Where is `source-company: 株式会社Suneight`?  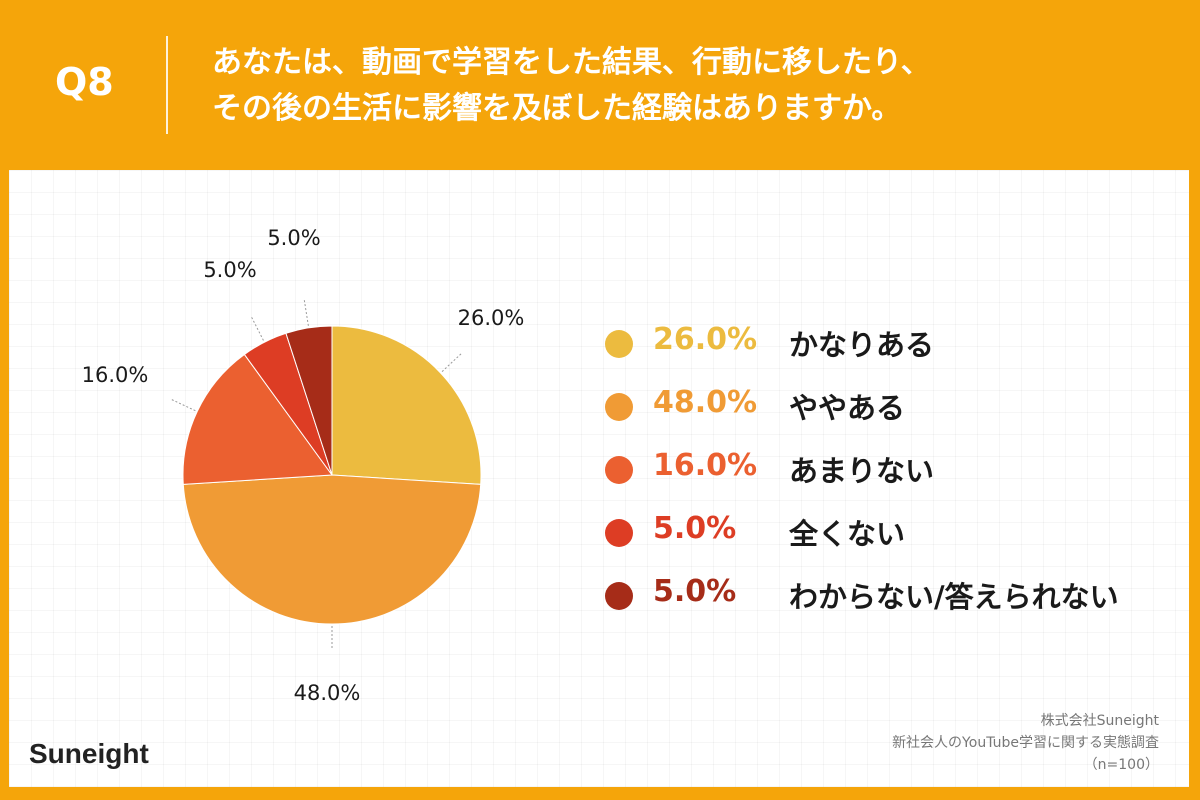 source-company: 株式会社Suneight is located at coordinates (1099, 721).